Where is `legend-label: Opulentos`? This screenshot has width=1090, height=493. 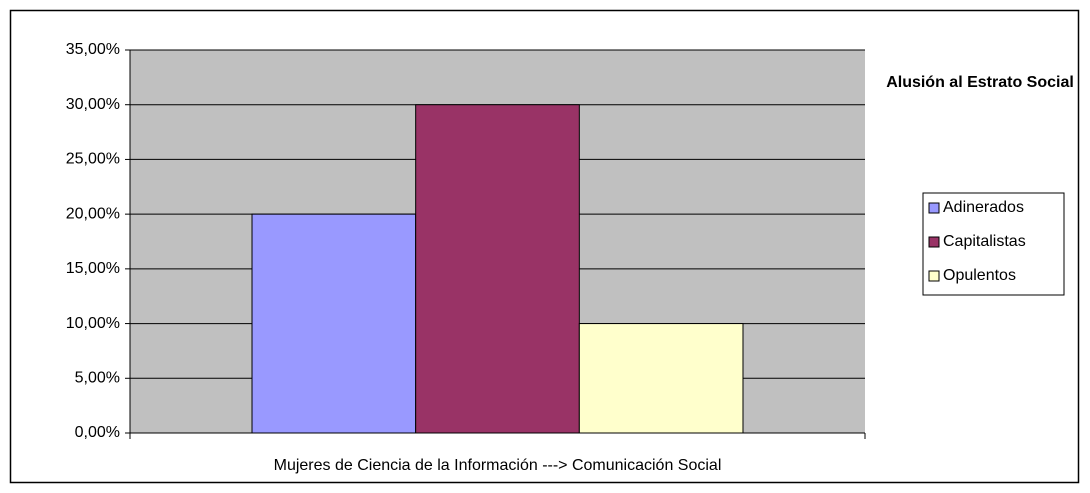 legend-label: Opulentos is located at coordinates (979, 275).